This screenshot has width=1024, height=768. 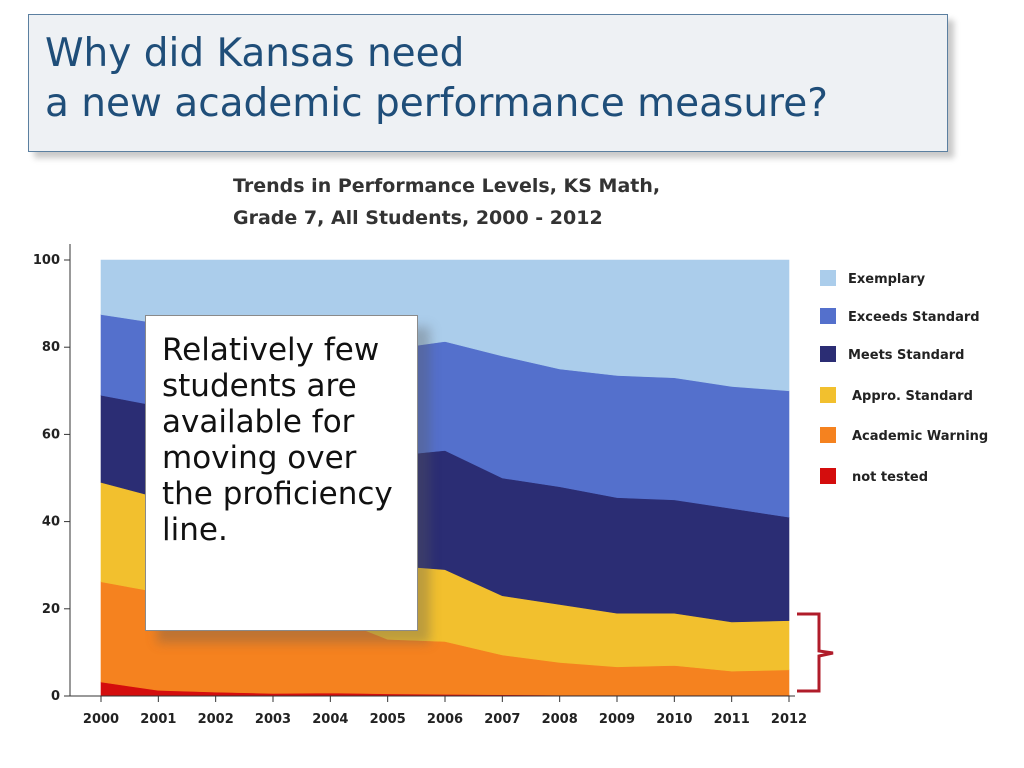 What do you see at coordinates (388, 719) in the screenshot?
I see `x-tick-label: 2005` at bounding box center [388, 719].